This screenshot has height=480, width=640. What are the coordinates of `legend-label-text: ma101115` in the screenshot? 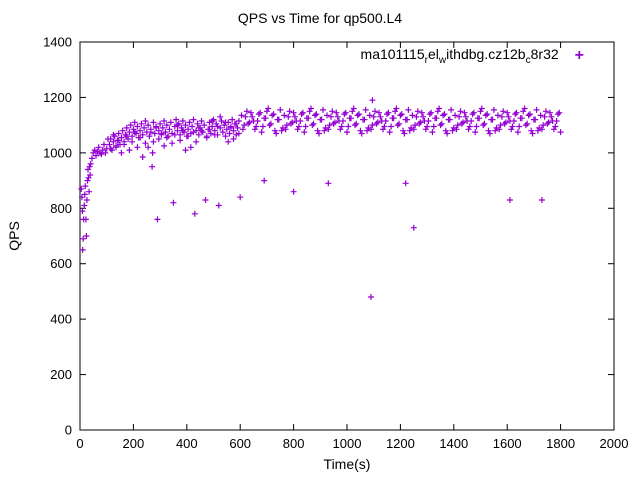 It's located at (392, 54).